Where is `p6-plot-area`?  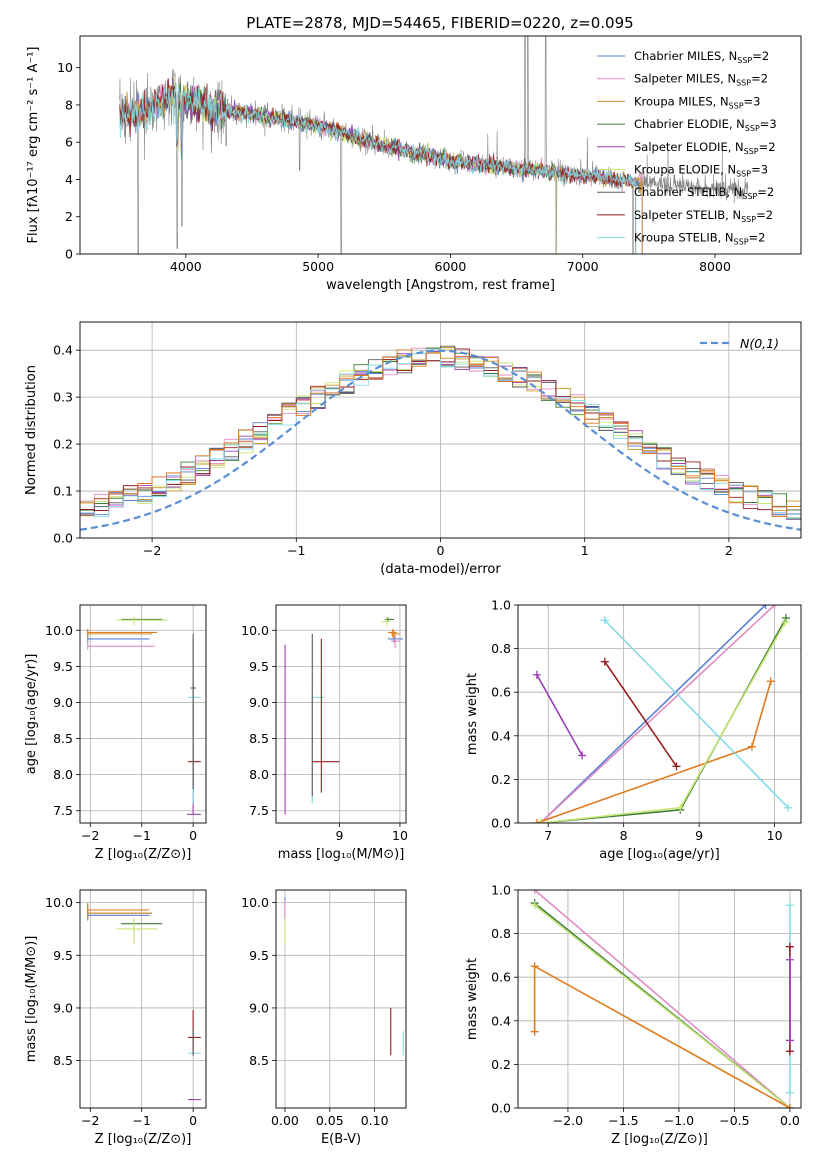 p6-plot-area is located at coordinates (662, 999).